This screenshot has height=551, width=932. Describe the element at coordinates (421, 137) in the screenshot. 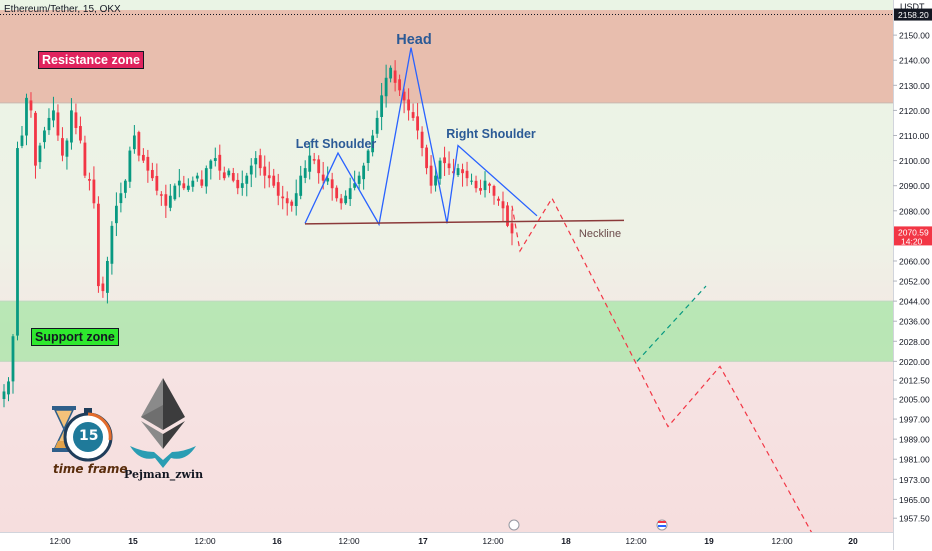

I see `head-shoulders-pattern` at that location.